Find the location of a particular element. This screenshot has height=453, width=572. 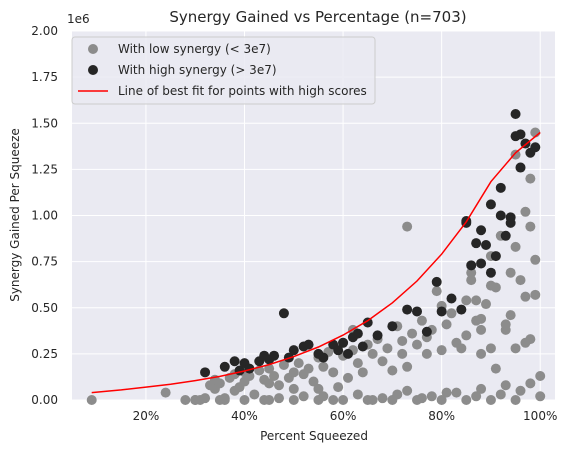

x-tick-label: 20% is located at coordinates (146, 416).